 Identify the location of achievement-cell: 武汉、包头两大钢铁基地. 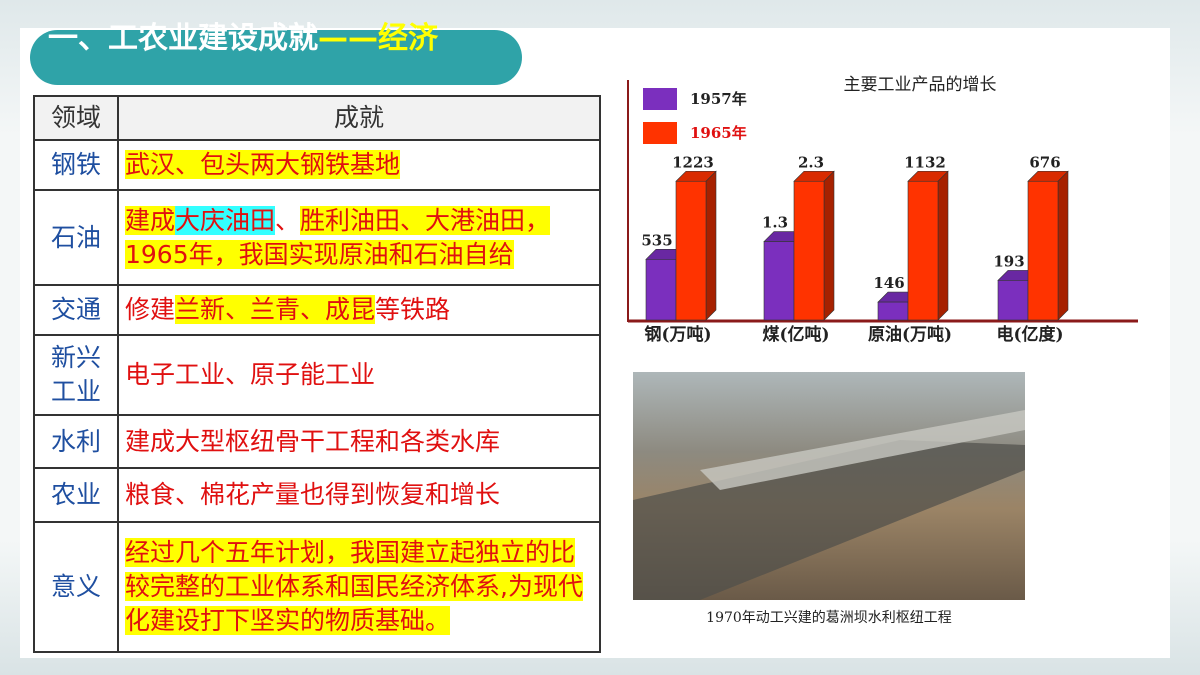
(359, 165).